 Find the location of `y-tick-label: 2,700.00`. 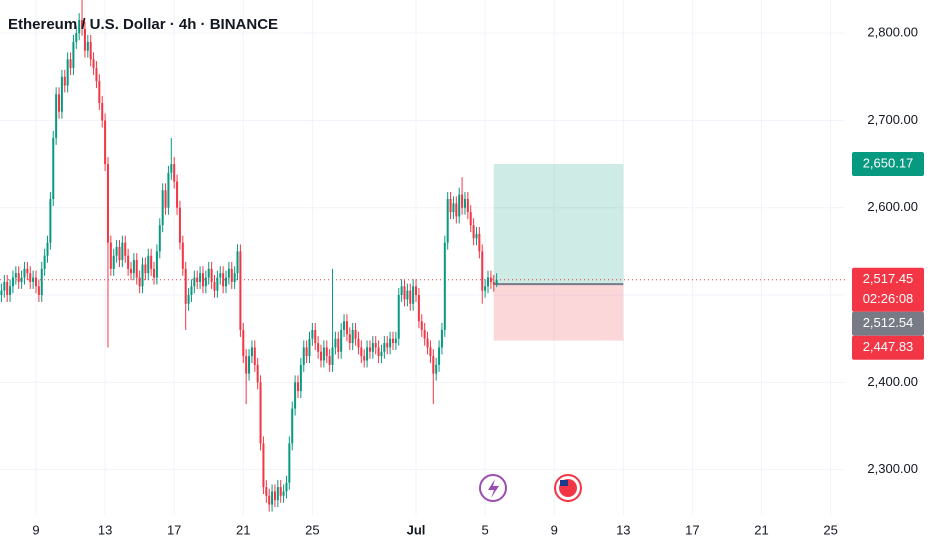

y-tick-label: 2,700.00 is located at coordinates (892, 119).